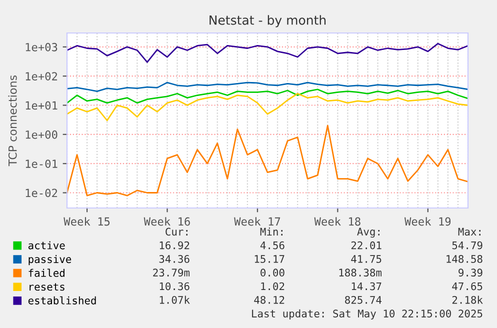 The image size is (497, 328). What do you see at coordinates (366, 259) in the screenshot?
I see `text: 41.75` at bounding box center [366, 259].